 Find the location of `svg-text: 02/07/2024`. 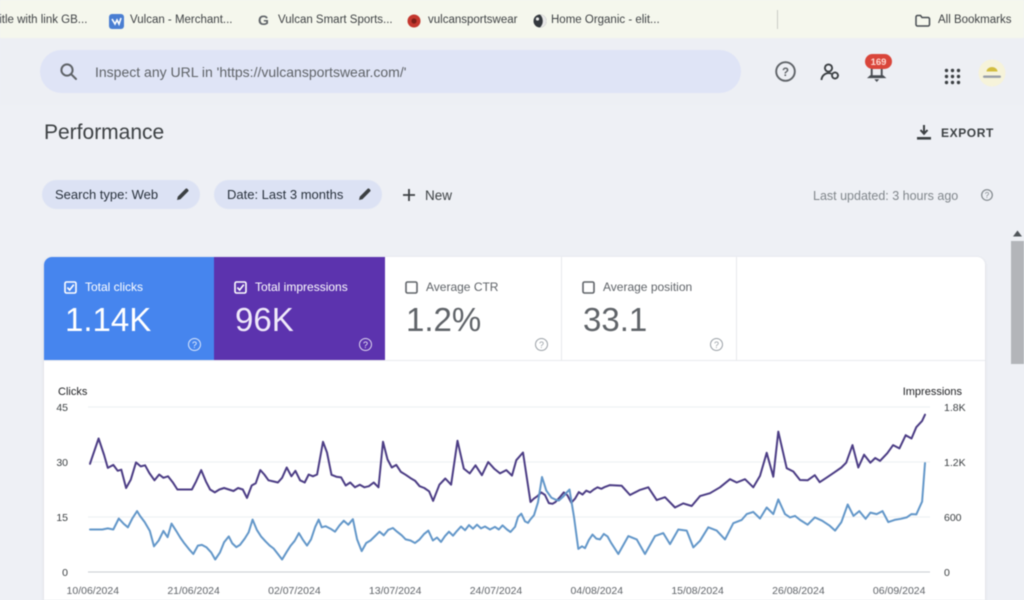

svg-text: 02/07/2024 is located at coordinates (294, 591).